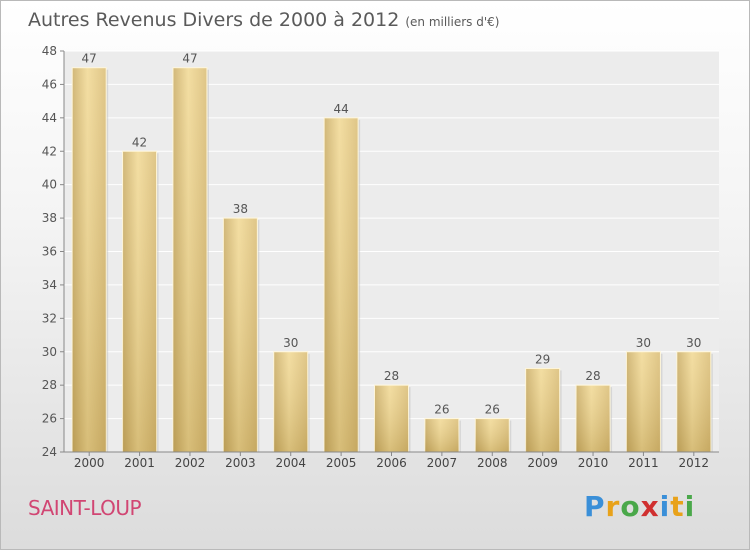  Describe the element at coordinates (694, 463) in the screenshot. I see `x-tick-label: 2012` at that location.